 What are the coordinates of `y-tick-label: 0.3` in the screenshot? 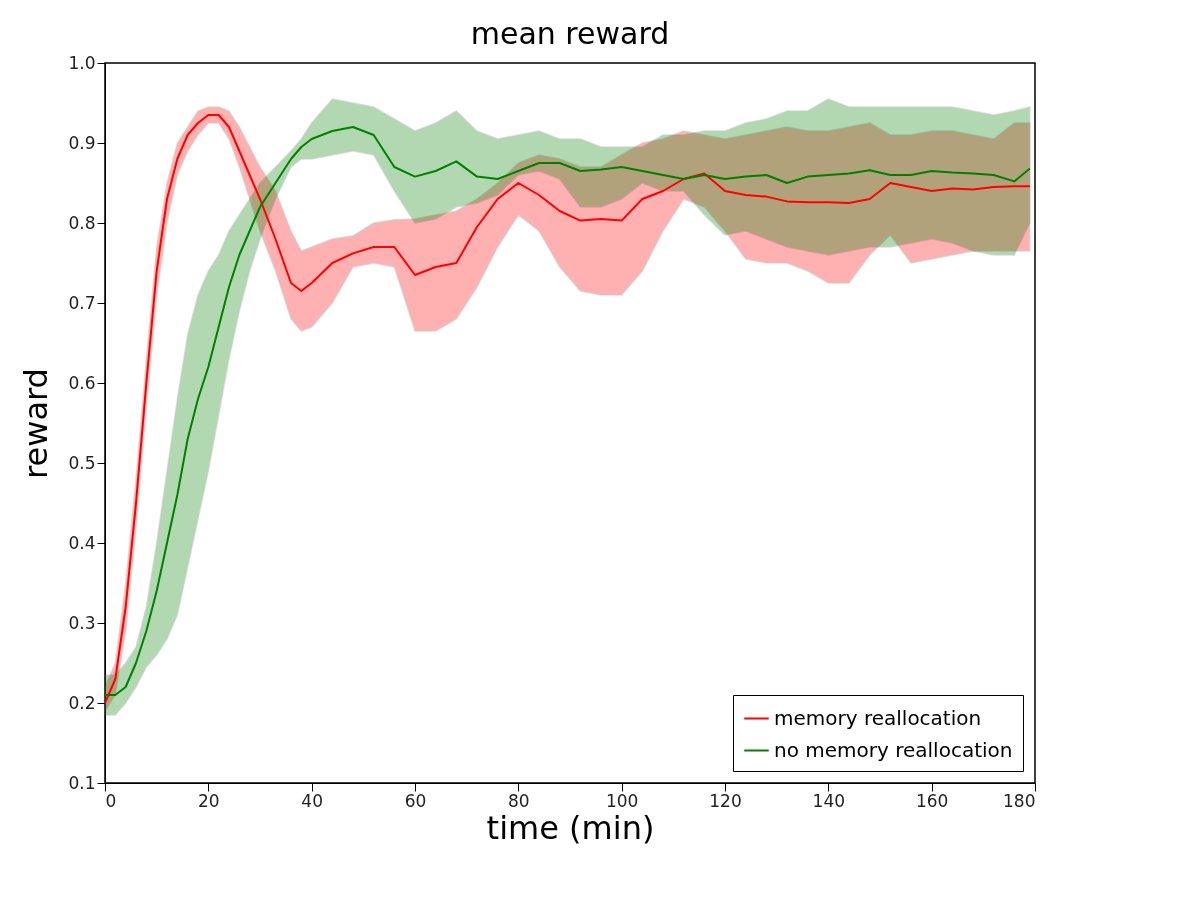 It's located at (82, 622).